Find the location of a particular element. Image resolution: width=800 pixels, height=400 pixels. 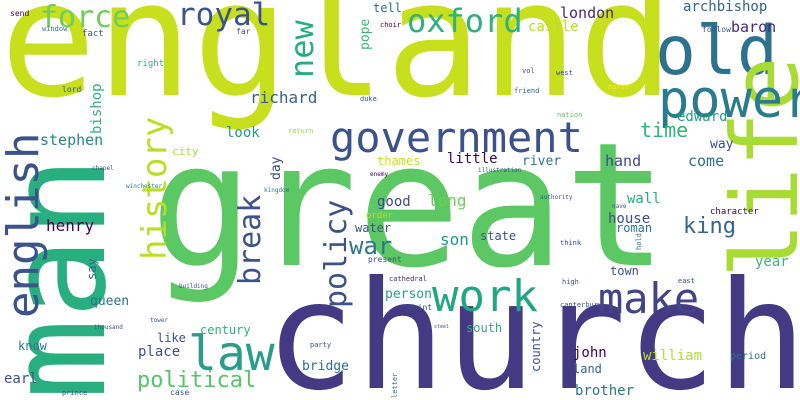

word-look: look is located at coordinates (243, 133).